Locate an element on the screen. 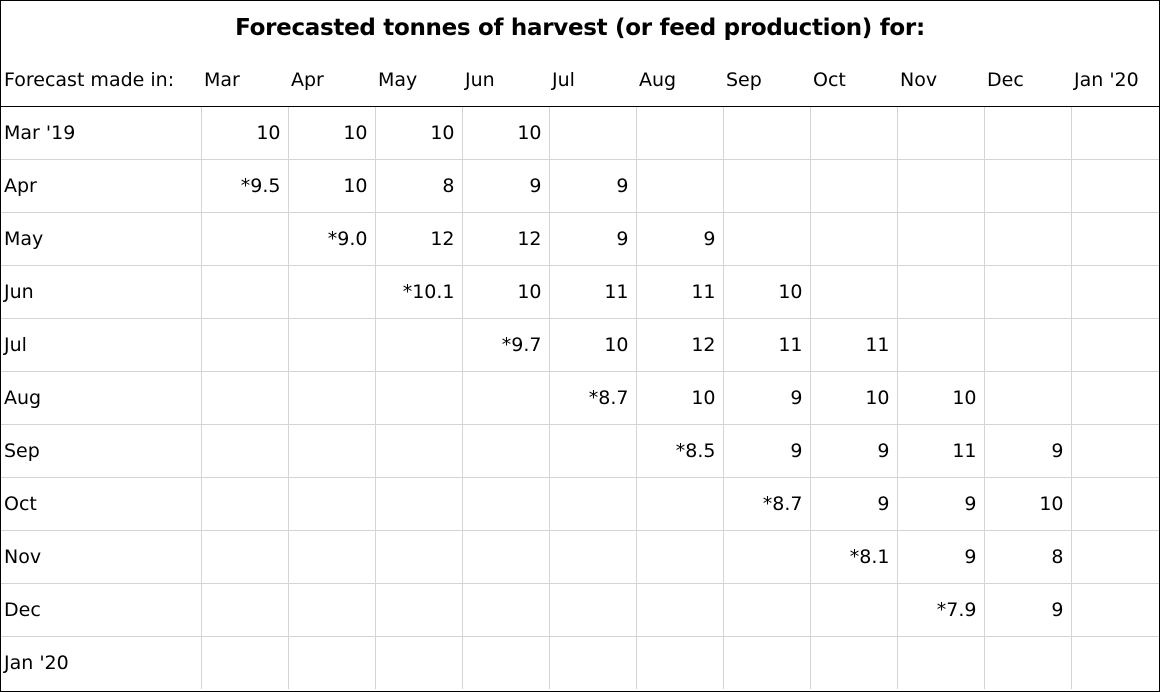 Image resolution: width=1160 pixels, height=692 pixels. table-cell: *8.5 is located at coordinates (680, 451).